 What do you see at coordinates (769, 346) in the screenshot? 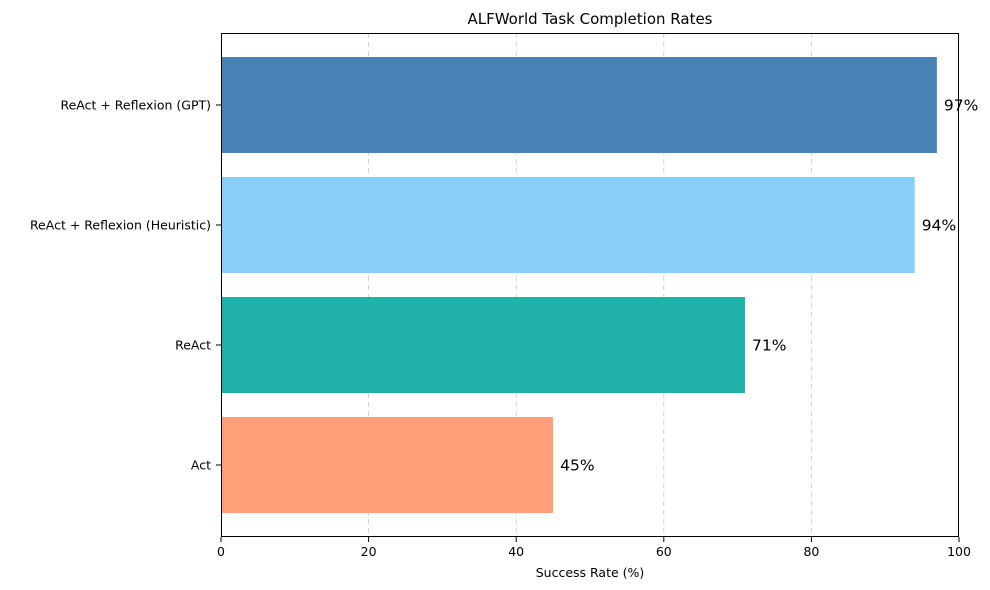
I see `bar-value-label: 71%` at bounding box center [769, 346].